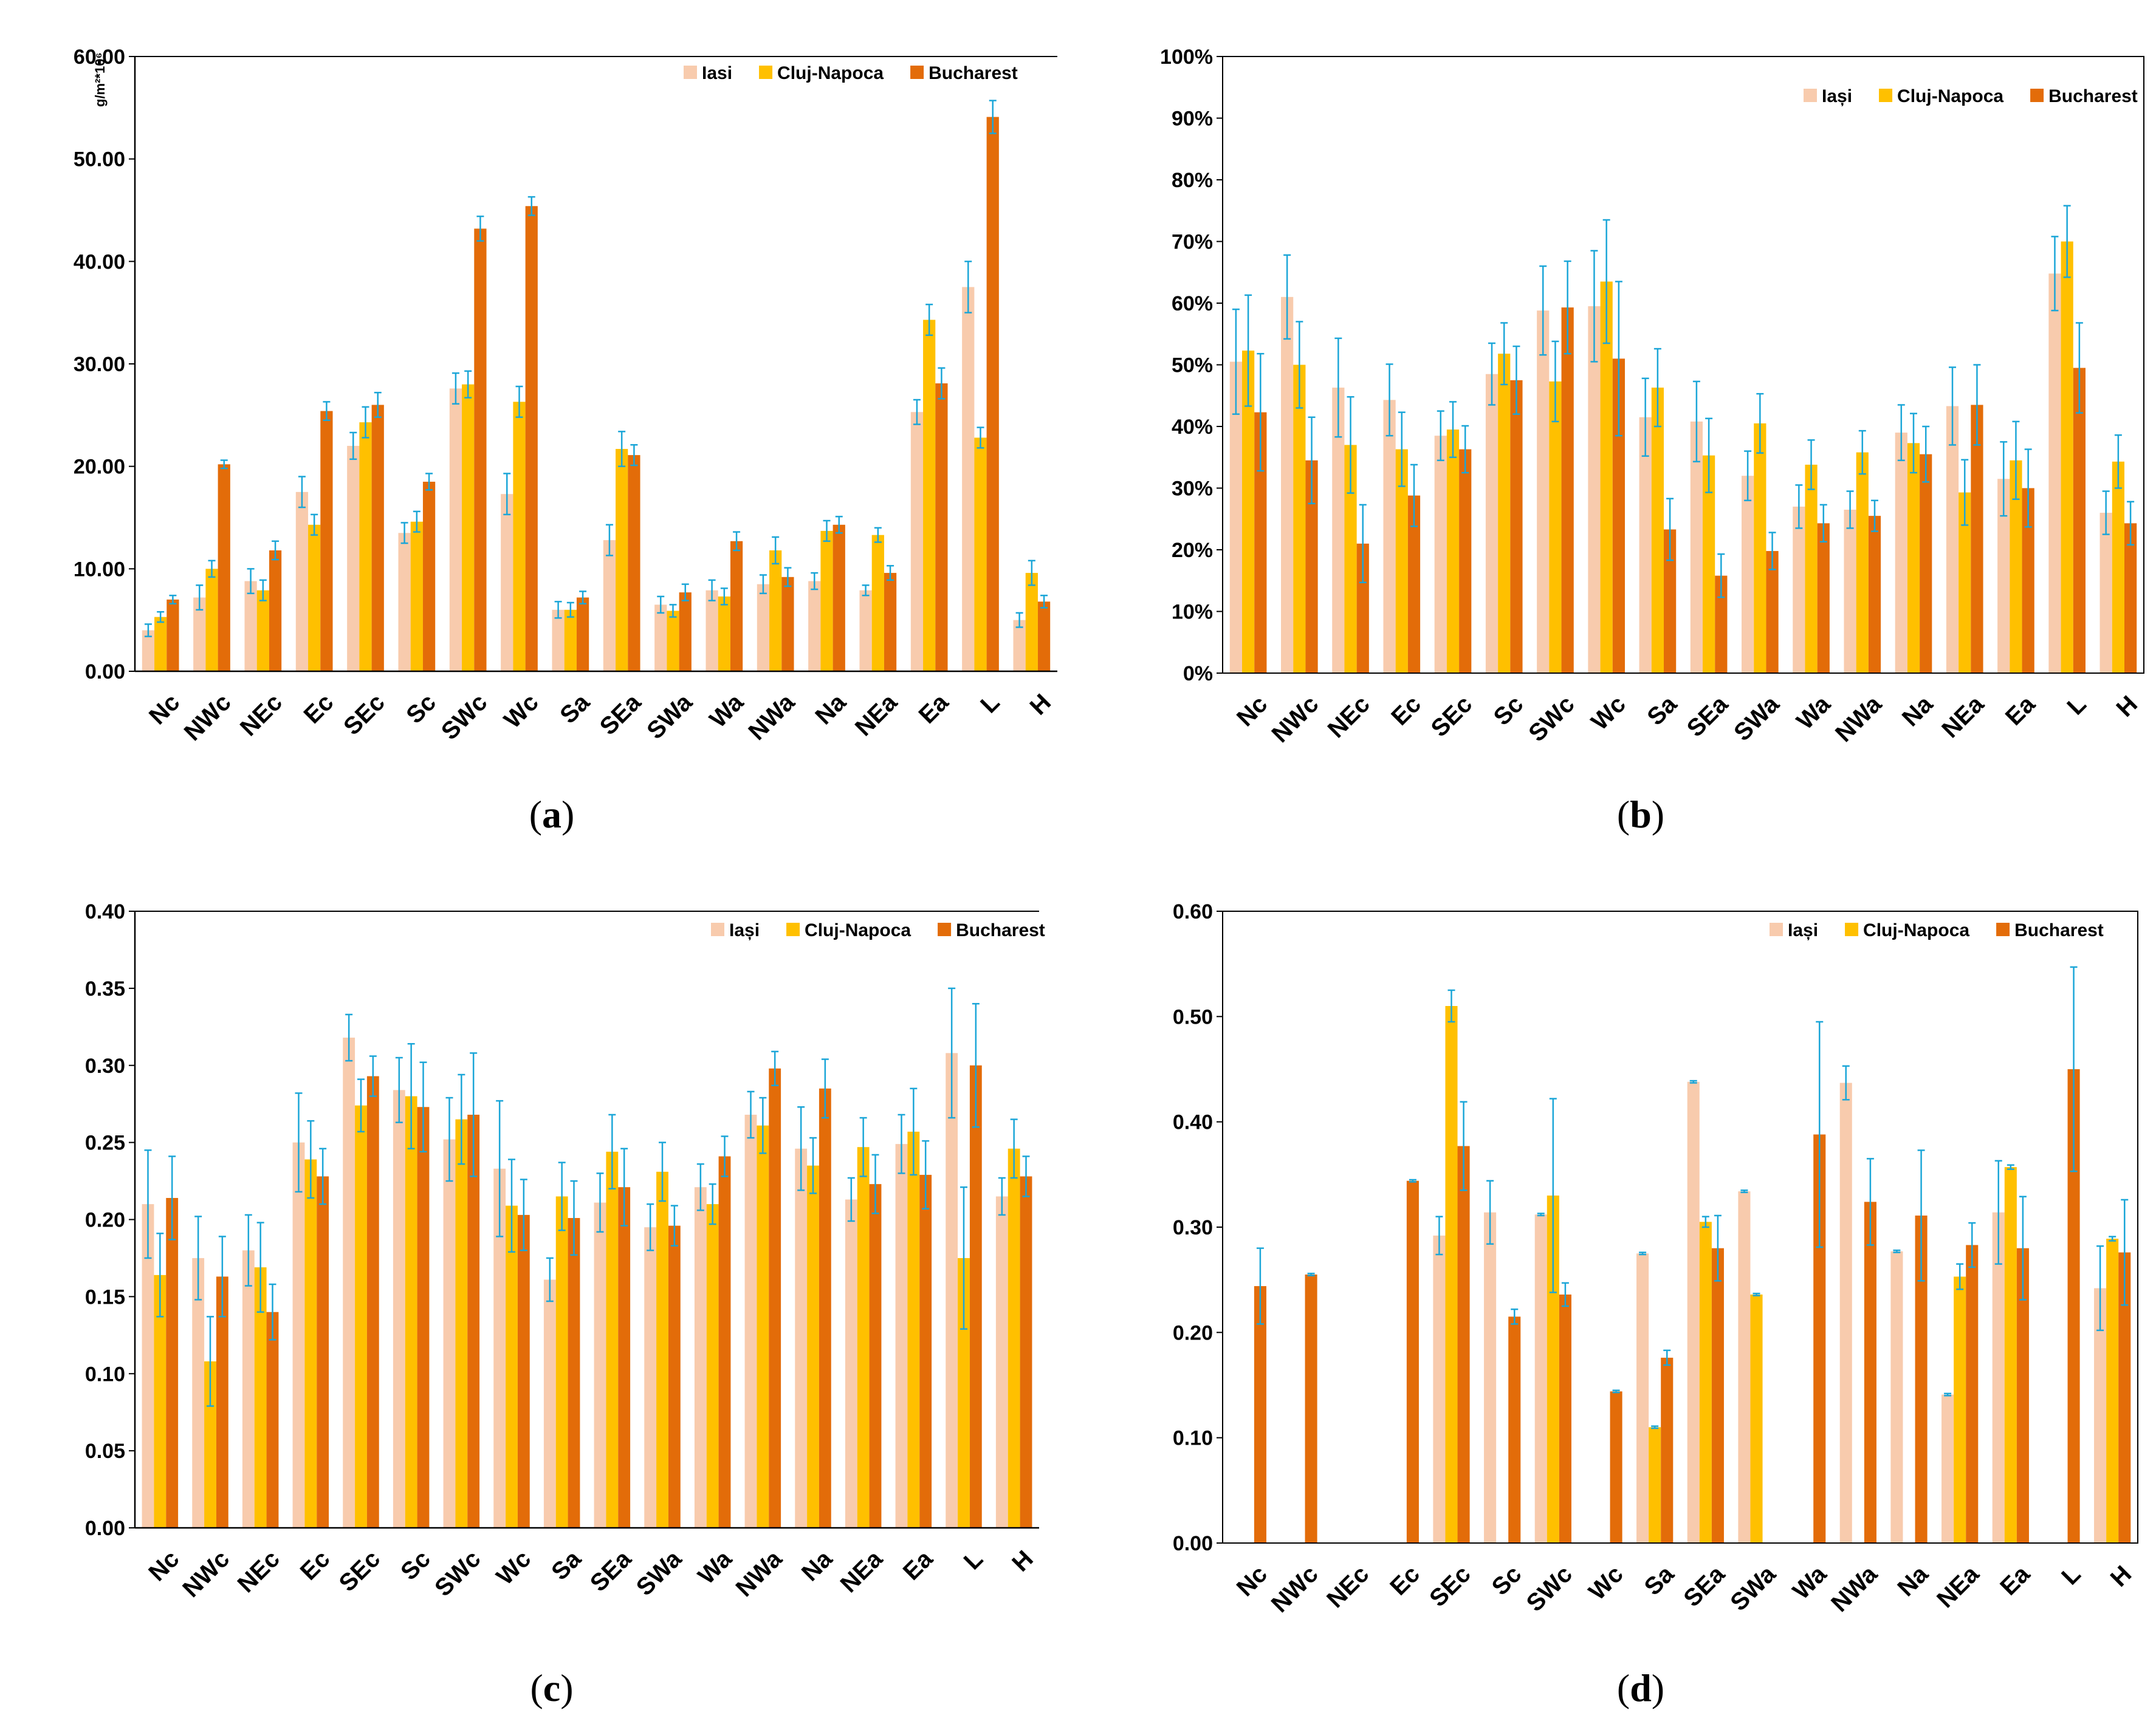 The width and height of the screenshot is (2156, 1735). What do you see at coordinates (1813, 713) in the screenshot?
I see `x-tick-label-wa: Wa` at bounding box center [1813, 713].